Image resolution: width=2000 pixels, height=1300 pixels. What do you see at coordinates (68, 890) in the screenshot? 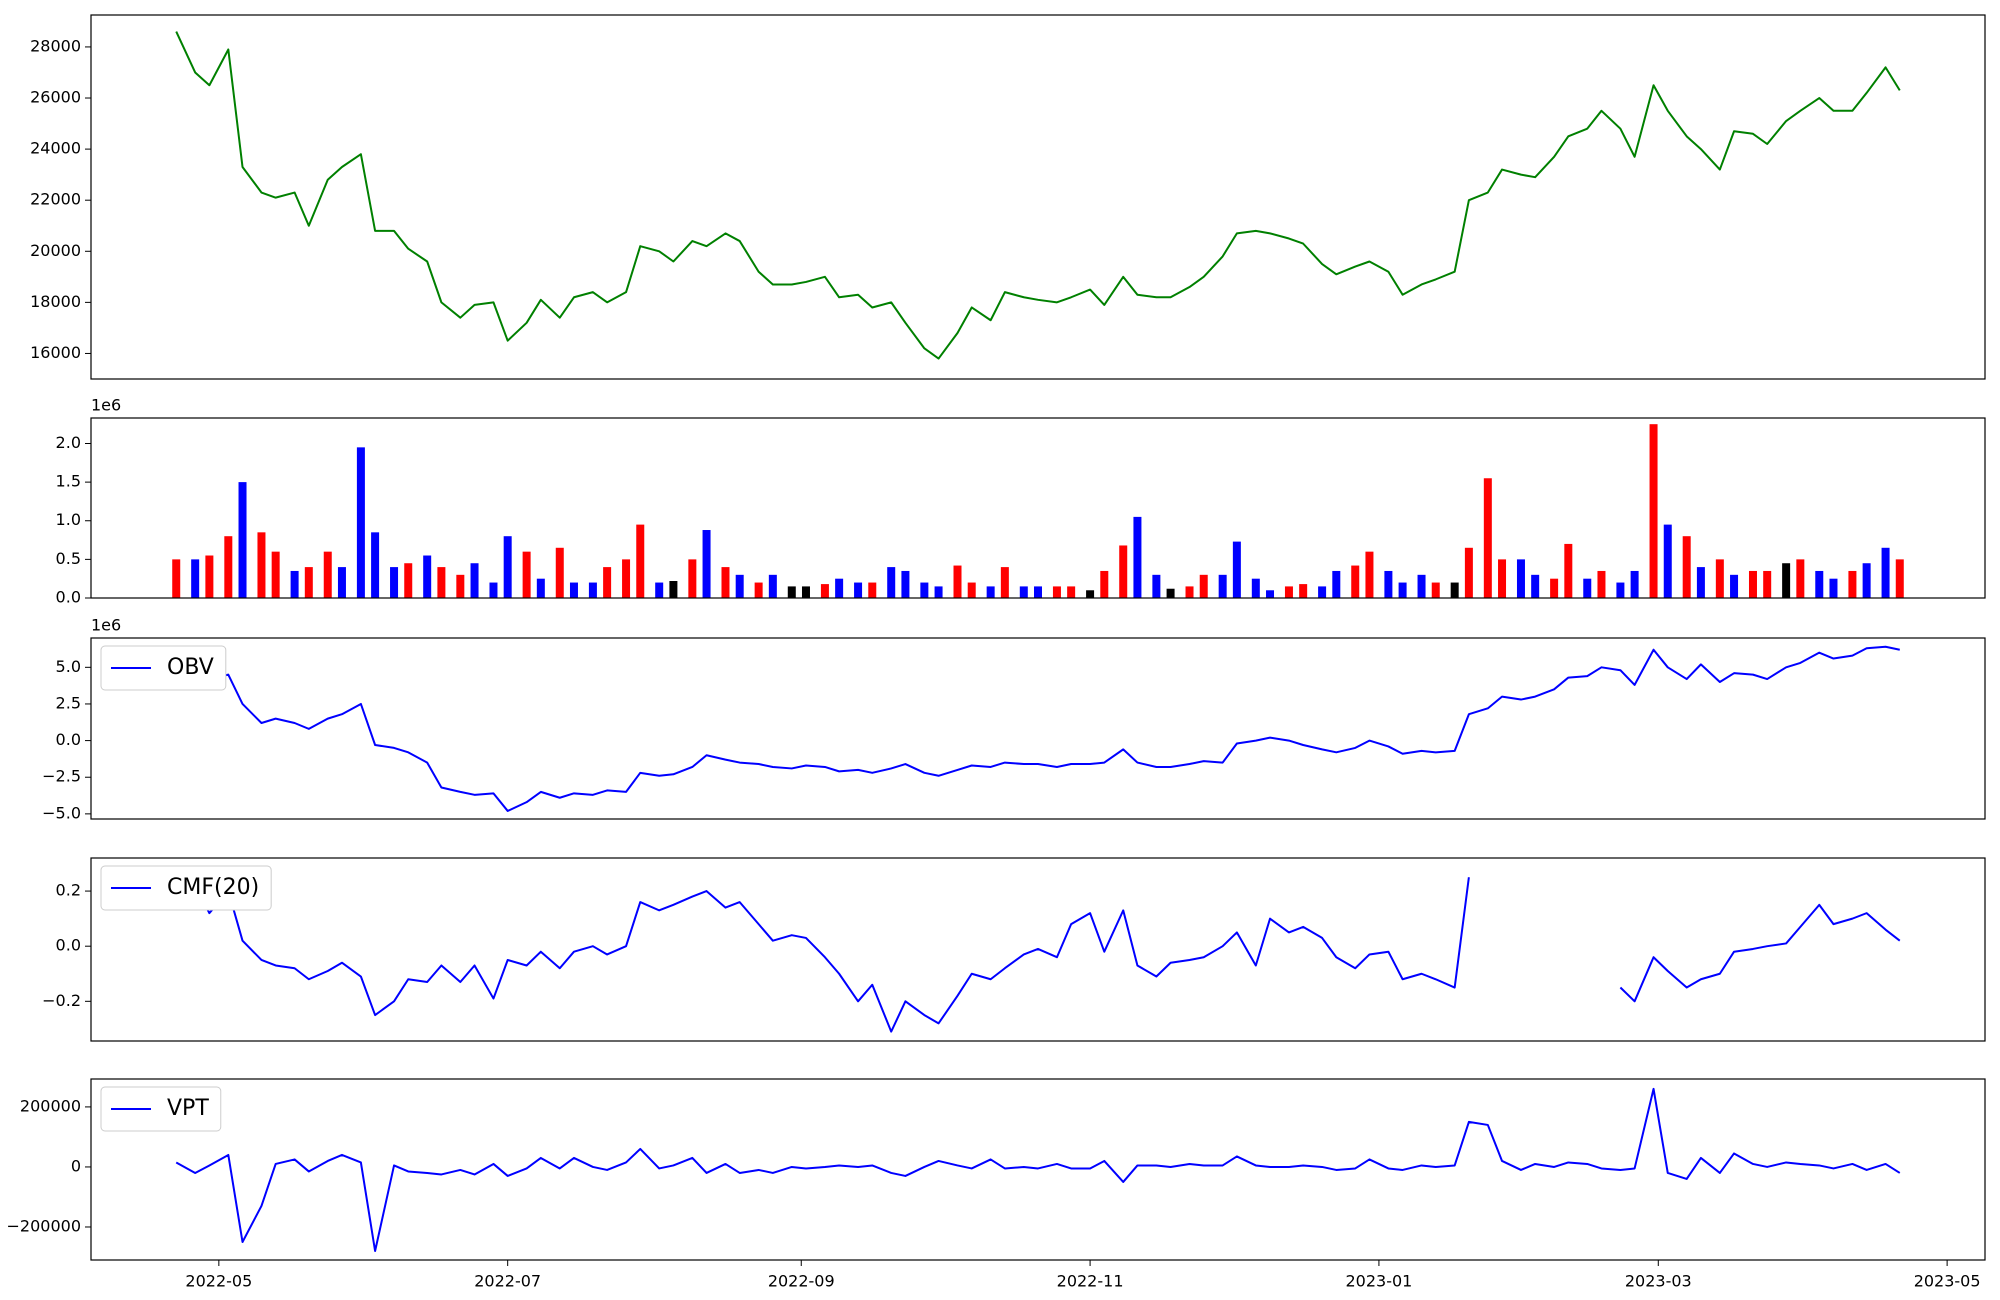
I see `y-tick-label: 0.2` at bounding box center [68, 890].